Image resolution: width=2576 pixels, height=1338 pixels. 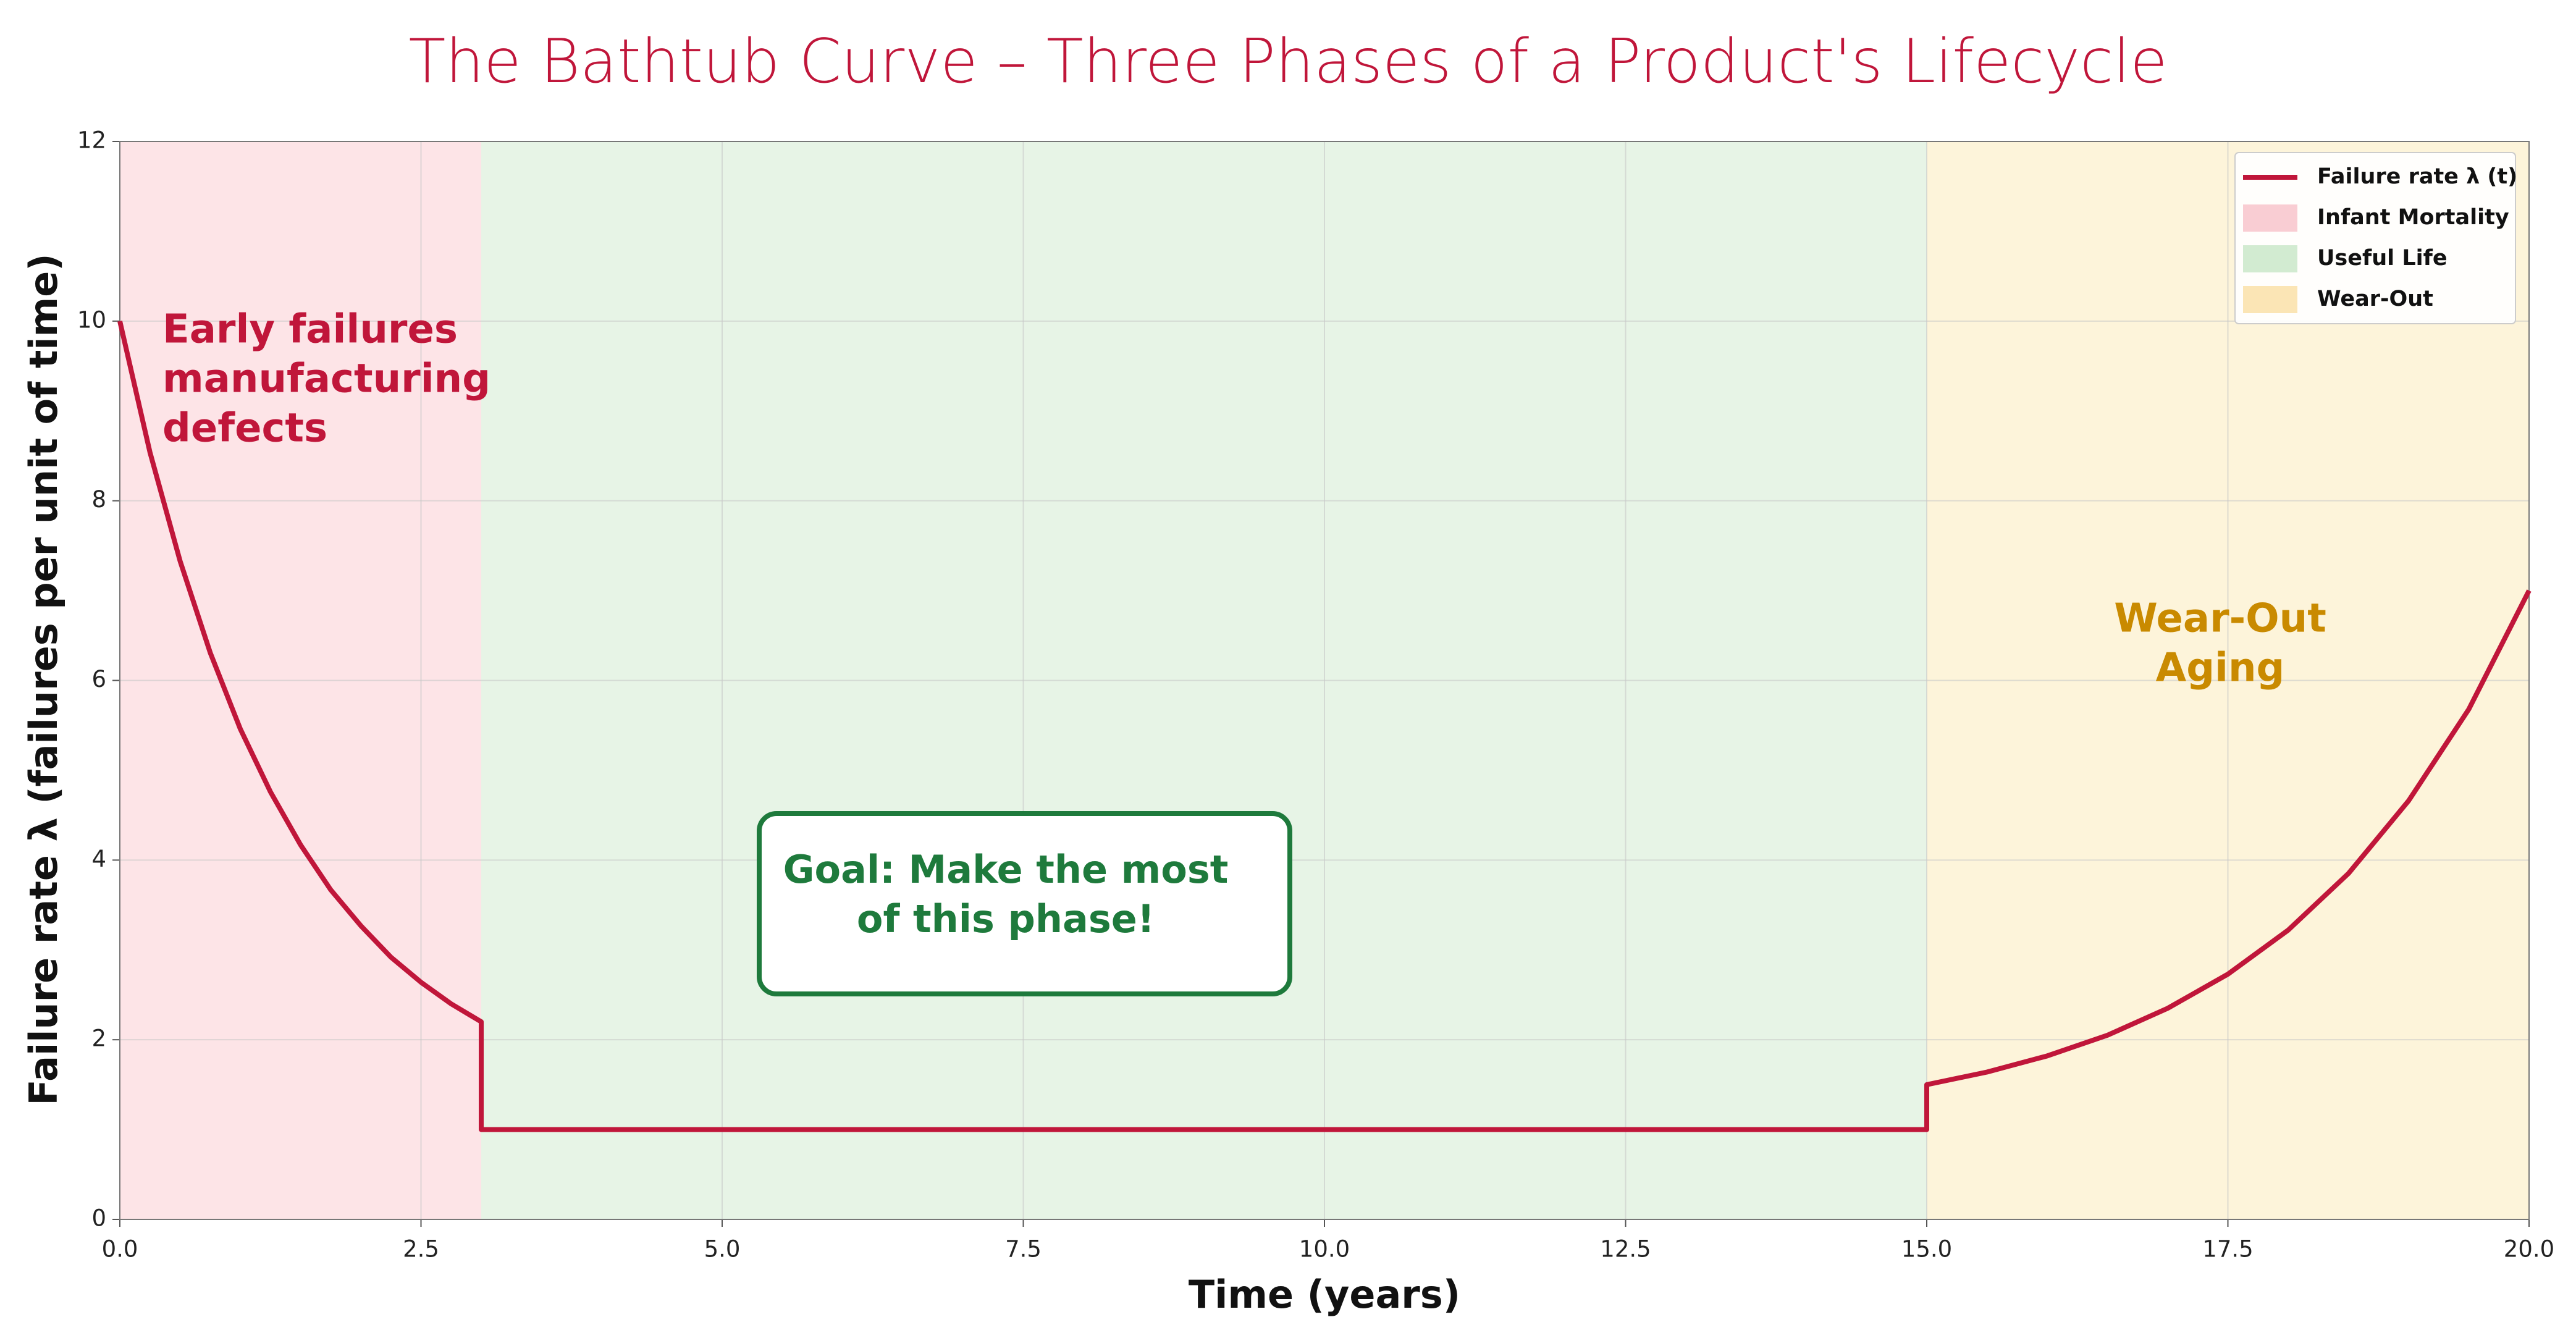 I want to click on x-tick-label: 0.0, so click(x=120, y=1249).